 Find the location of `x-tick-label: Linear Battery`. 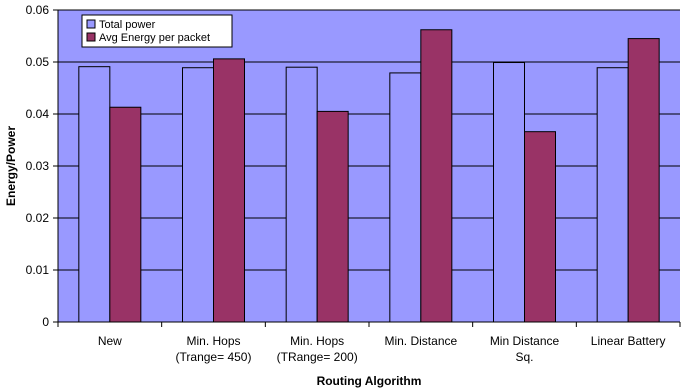

x-tick-label: Linear Battery is located at coordinates (628, 341).